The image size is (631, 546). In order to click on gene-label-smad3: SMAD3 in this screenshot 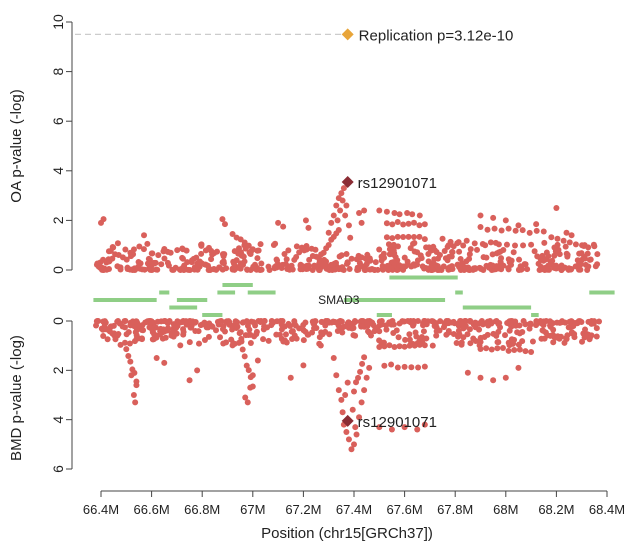, I will do `click(339, 300)`.